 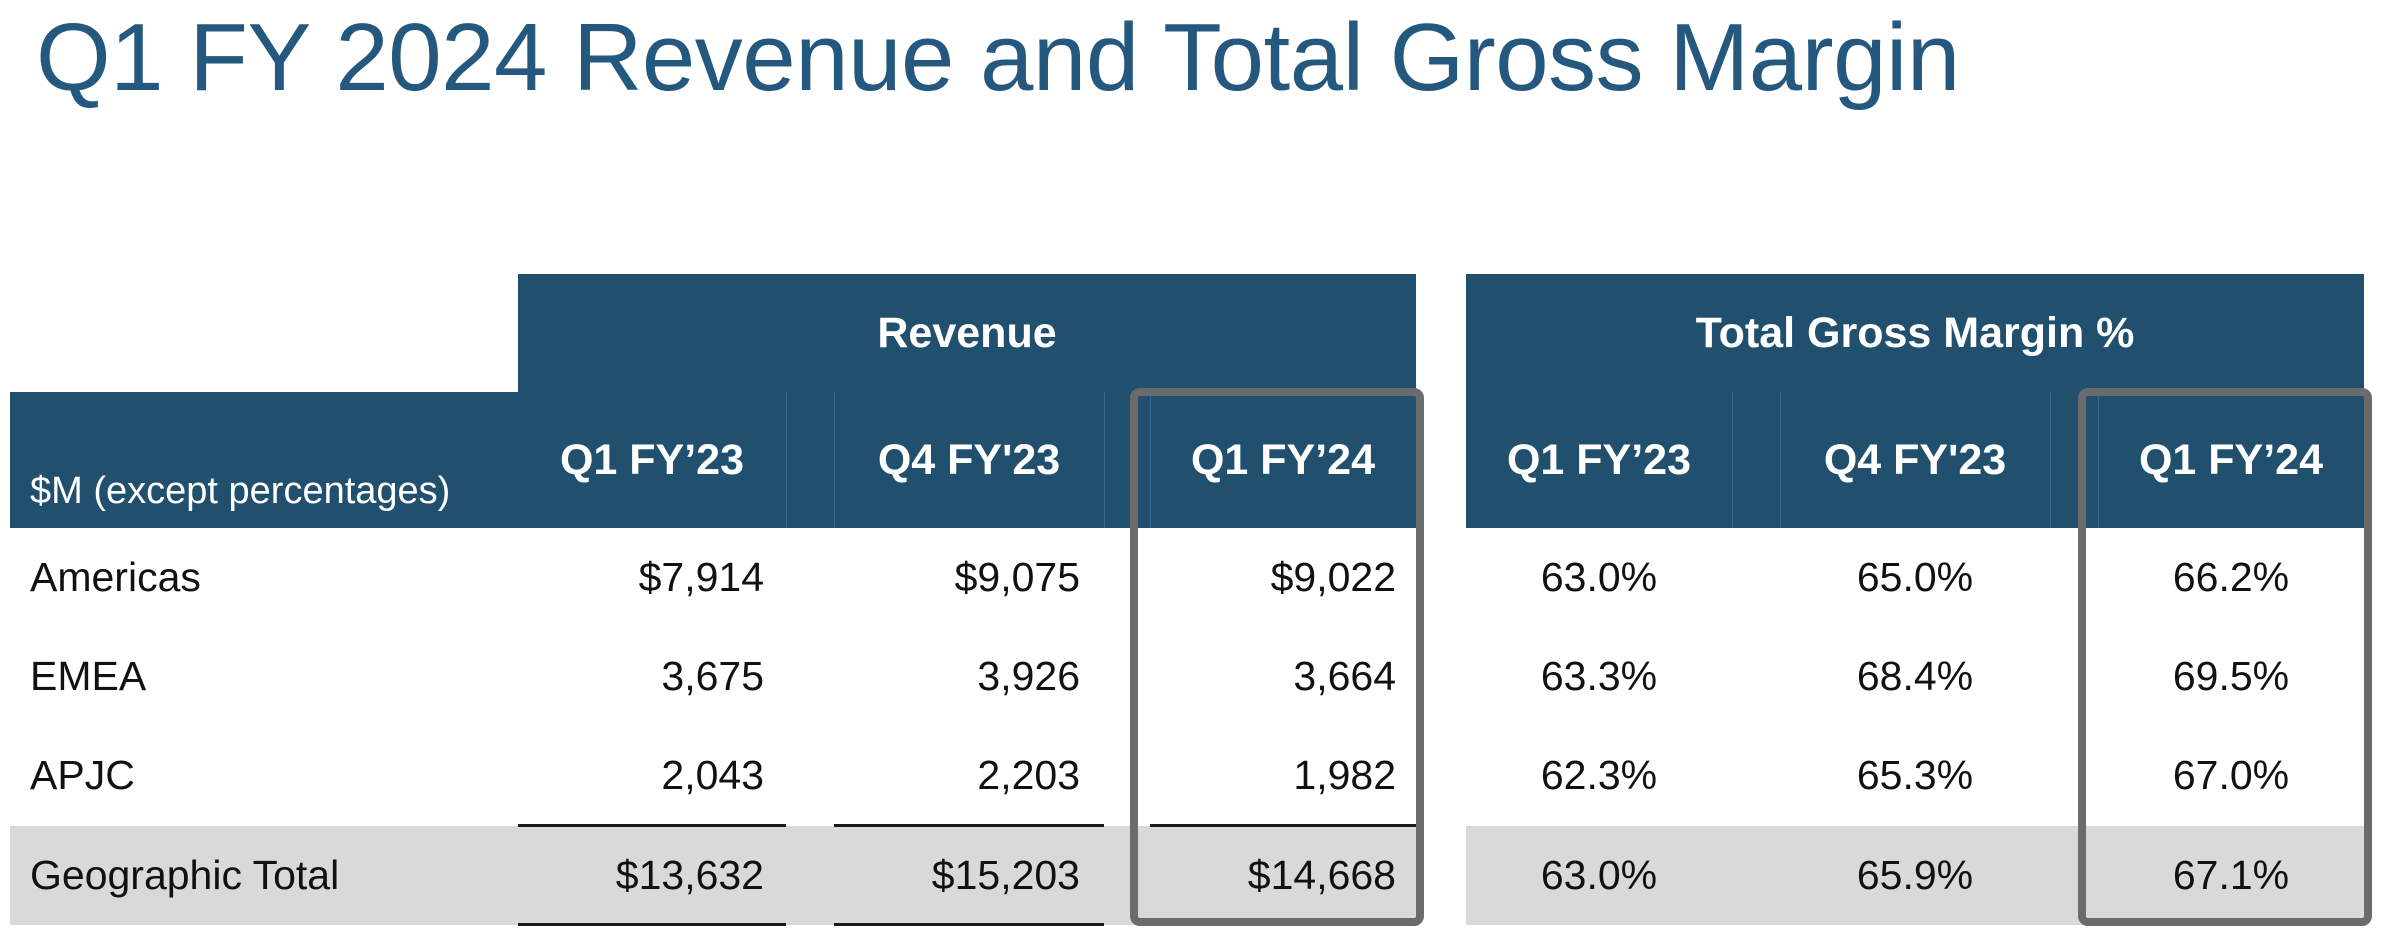 What do you see at coordinates (1028, 775) in the screenshot?
I see `table-cell: 2,203` at bounding box center [1028, 775].